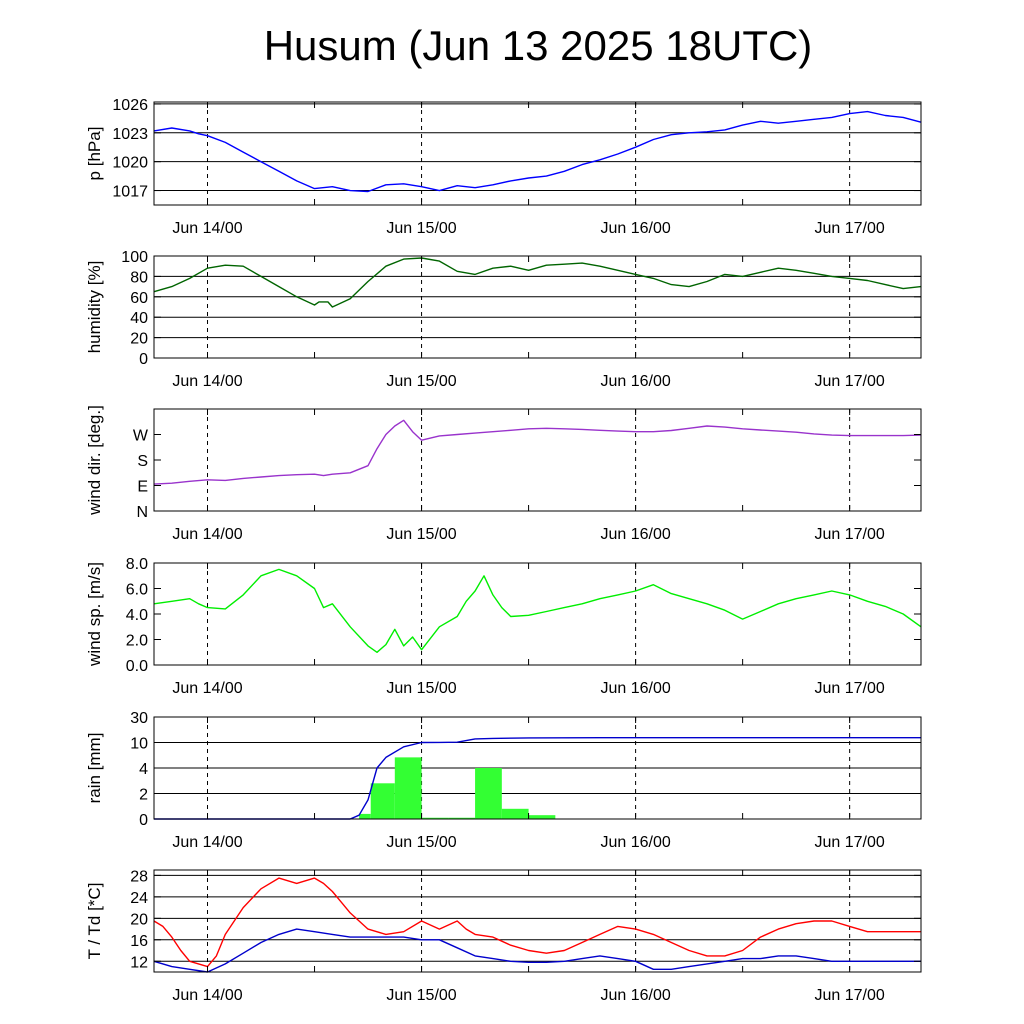  Describe the element at coordinates (134, 257) in the screenshot. I see `panel-1-ytick-label-5: 100` at that location.